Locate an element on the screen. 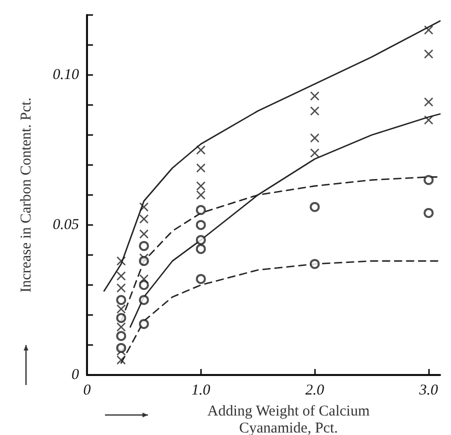 The width and height of the screenshot is (451, 435). y-axis-title: Increase in Carbon Content. Pct. is located at coordinates (26, 195).